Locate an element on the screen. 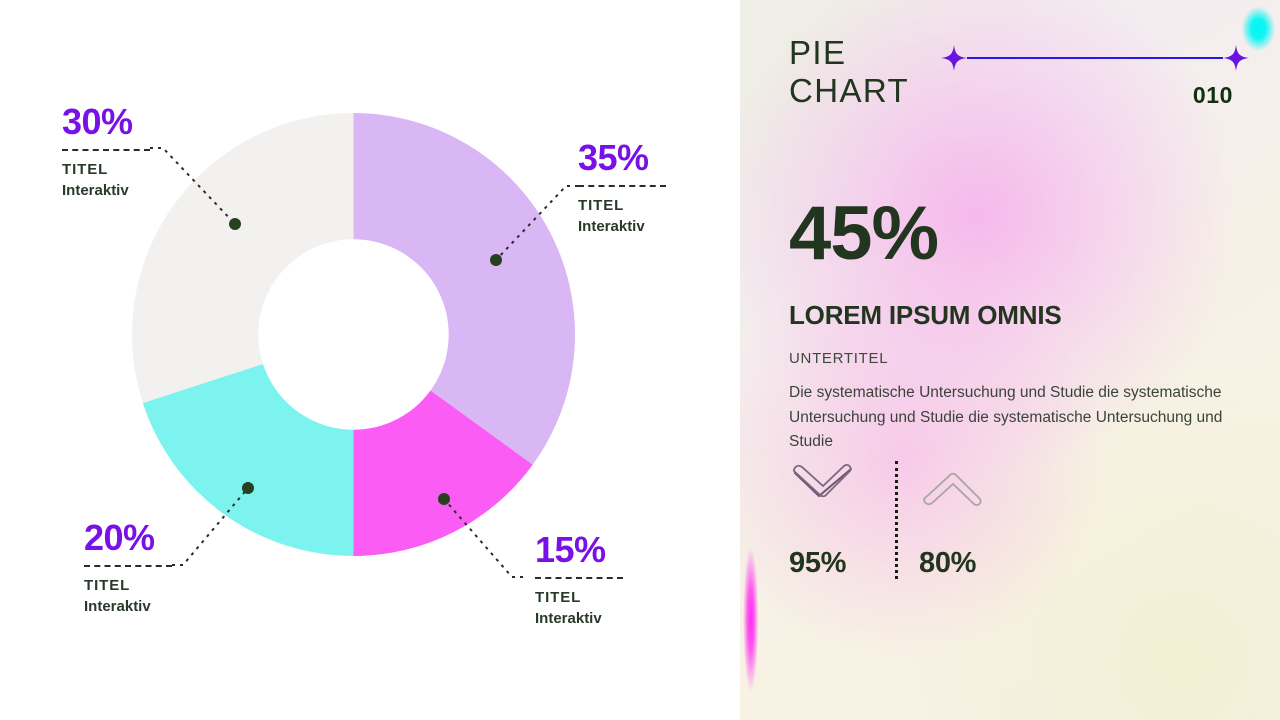  callout-15-subtitle: Interaktiv is located at coordinates (568, 619).